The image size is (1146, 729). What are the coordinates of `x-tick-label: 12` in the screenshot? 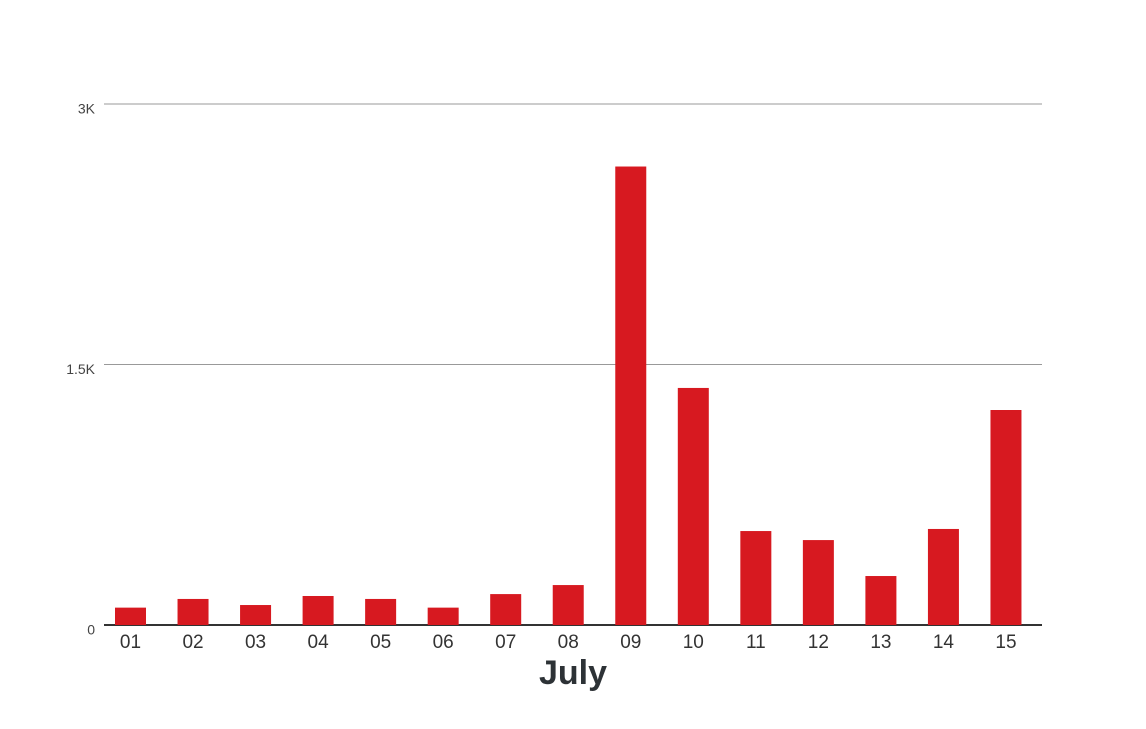 It's located at (818, 642).